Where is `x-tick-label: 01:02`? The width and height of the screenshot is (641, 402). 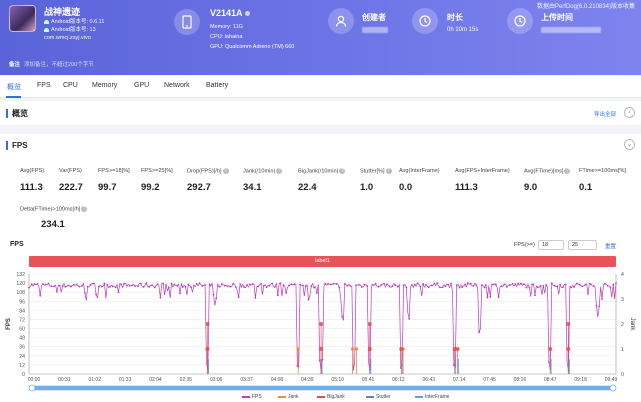
x-tick-label: 01:02 is located at coordinates (94, 380).